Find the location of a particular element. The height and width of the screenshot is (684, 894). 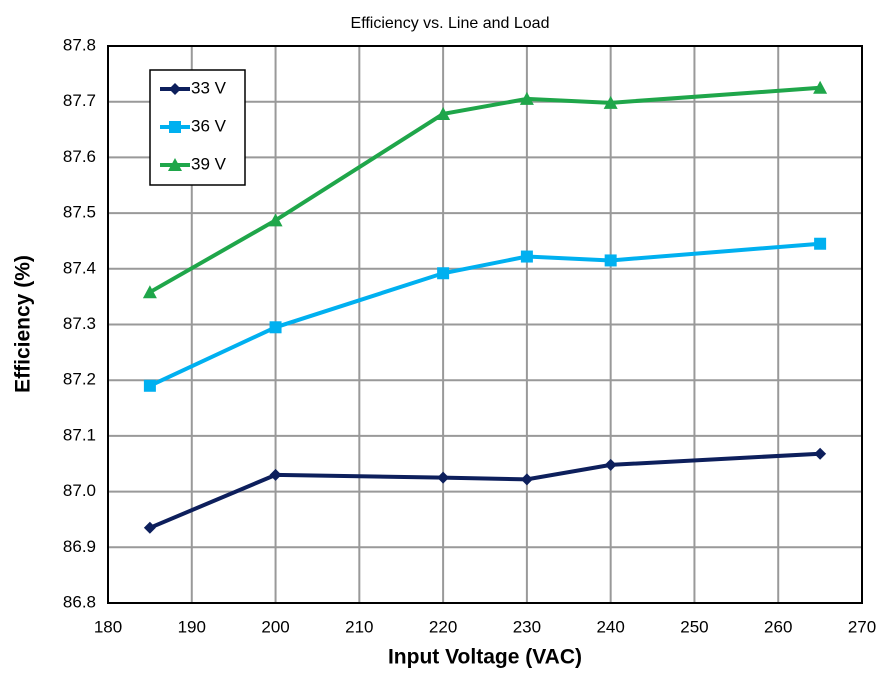

y-tick-label: 87.0 is located at coordinates (79, 490).